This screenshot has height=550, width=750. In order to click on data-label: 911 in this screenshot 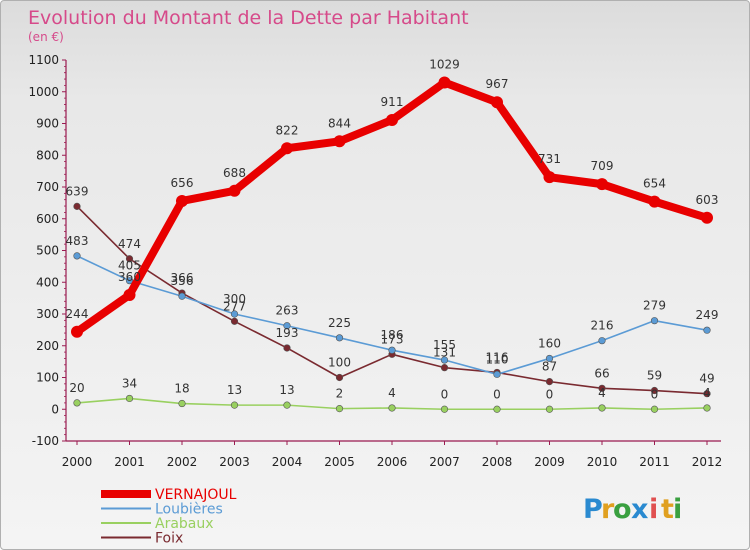, I will do `click(392, 102)`.